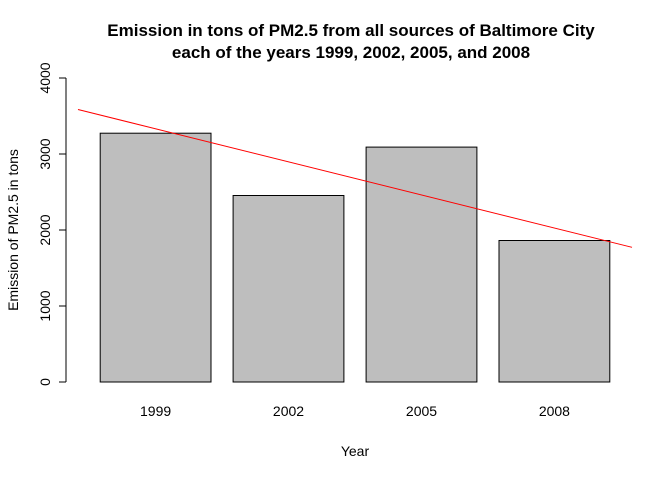 This screenshot has height=485, width=672. I want to click on x-axis-label: Year, so click(355, 451).